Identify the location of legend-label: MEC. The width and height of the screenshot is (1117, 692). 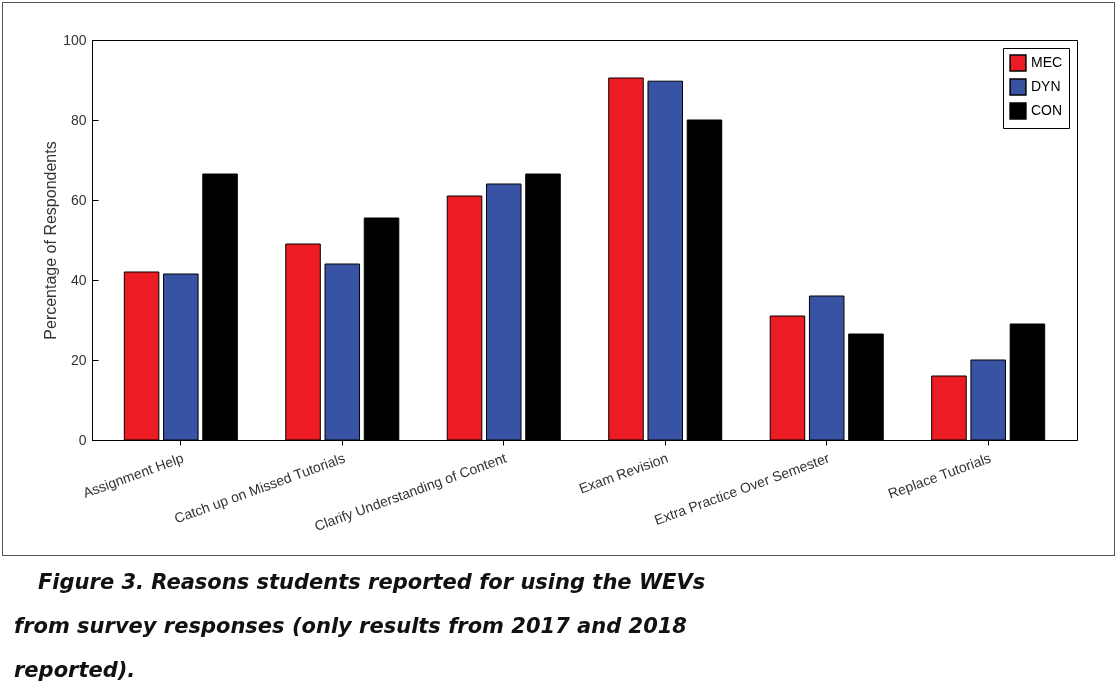
(1047, 62).